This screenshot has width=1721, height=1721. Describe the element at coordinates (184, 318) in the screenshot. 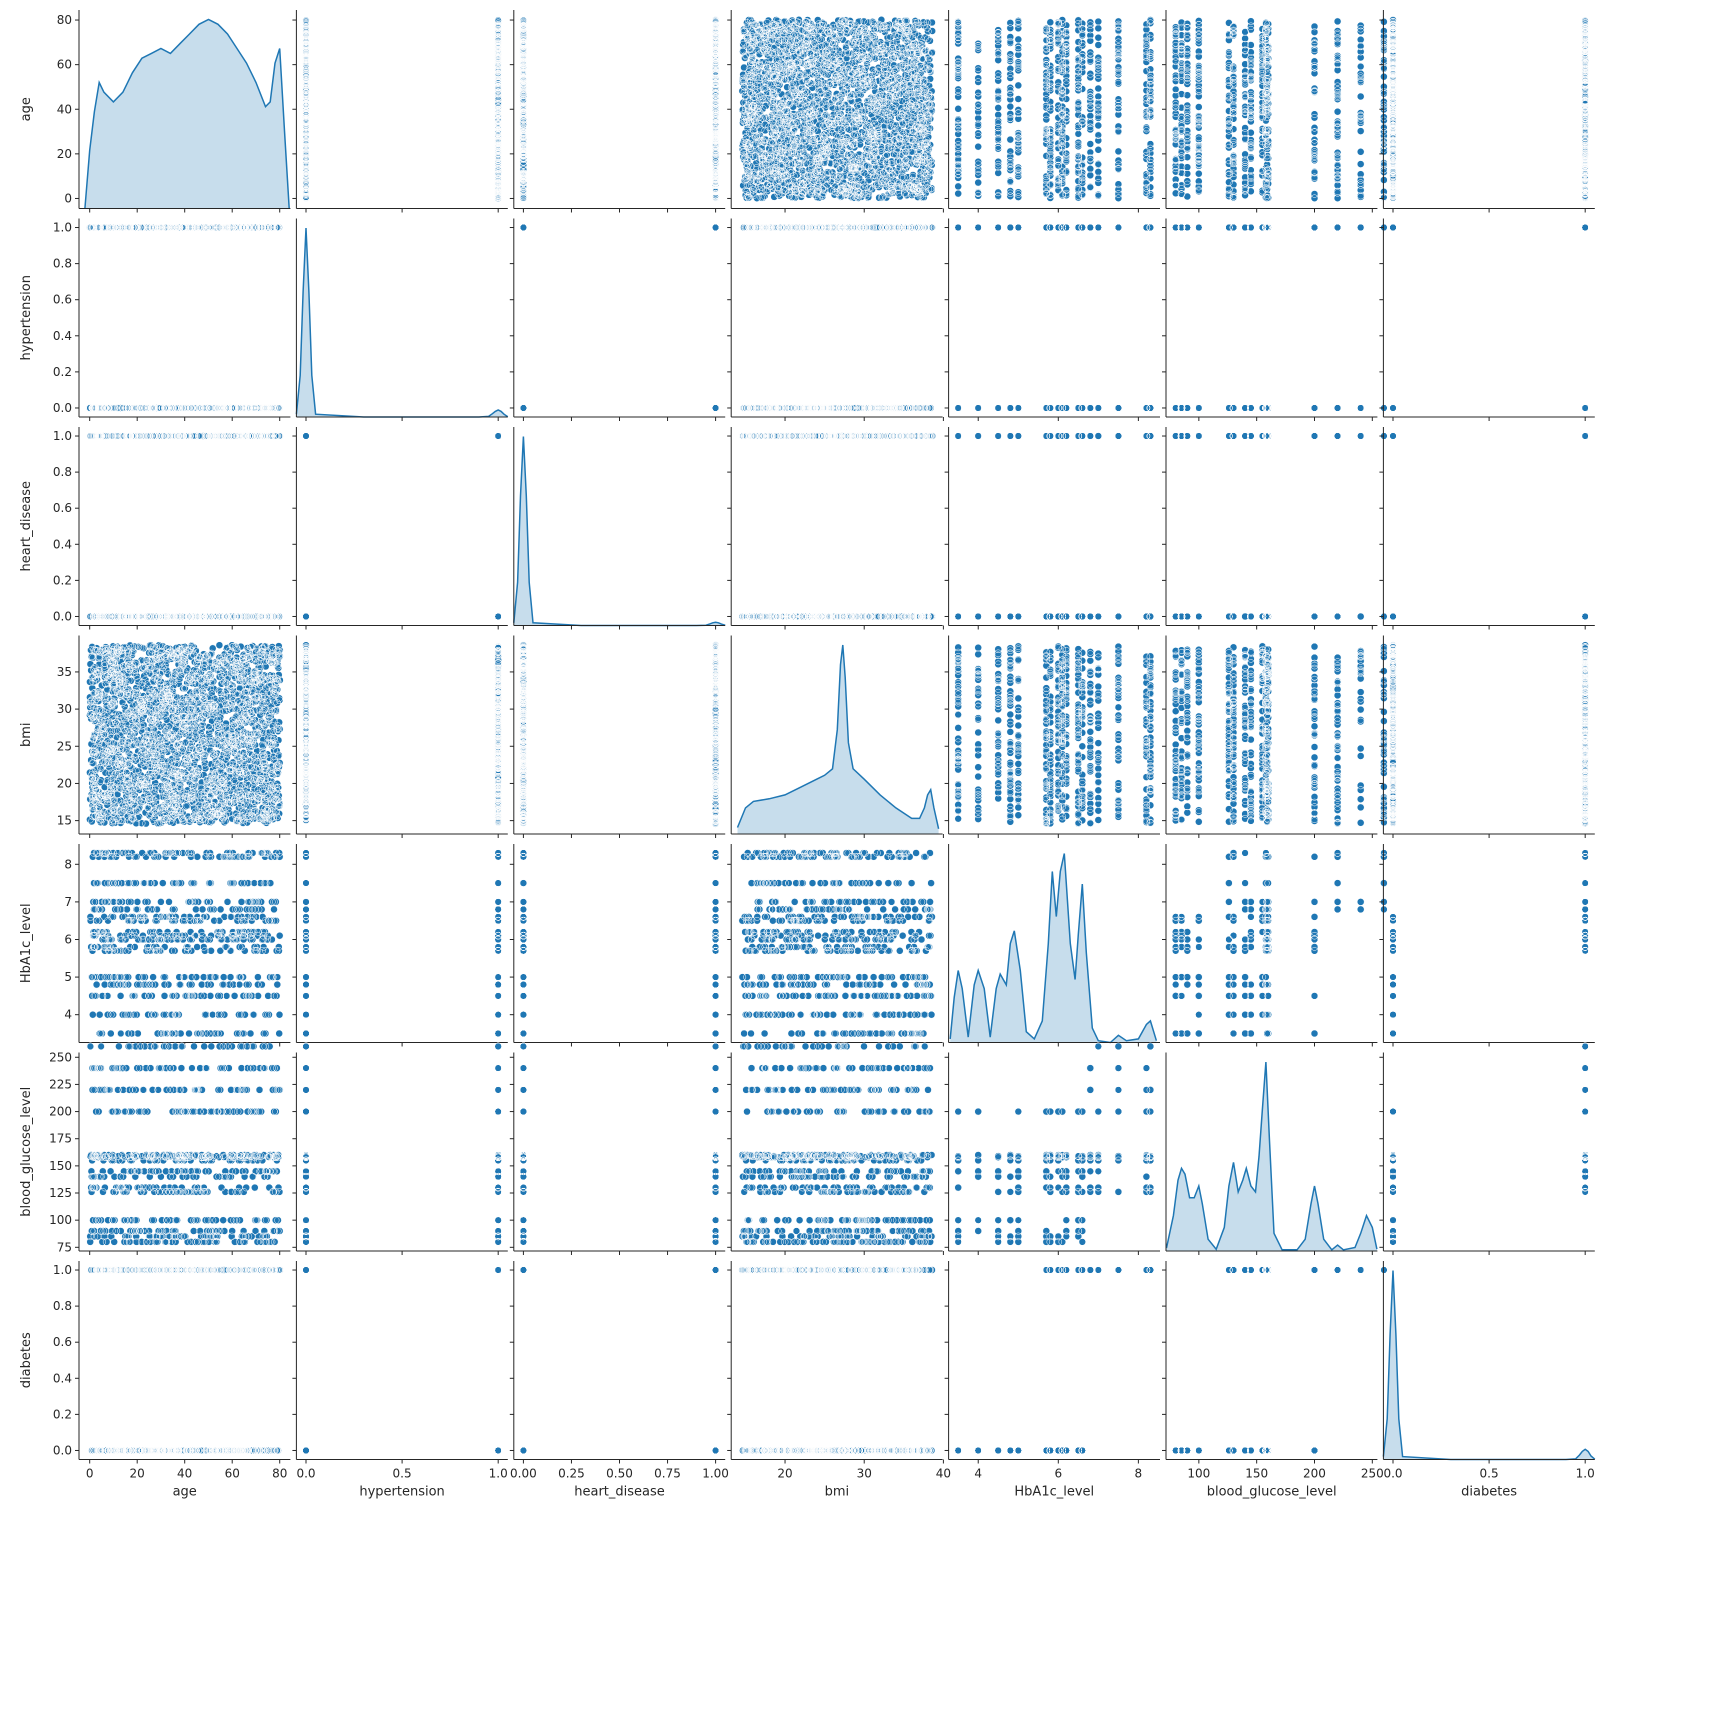

I see `scatter-points-hypertension-vs-age` at that location.